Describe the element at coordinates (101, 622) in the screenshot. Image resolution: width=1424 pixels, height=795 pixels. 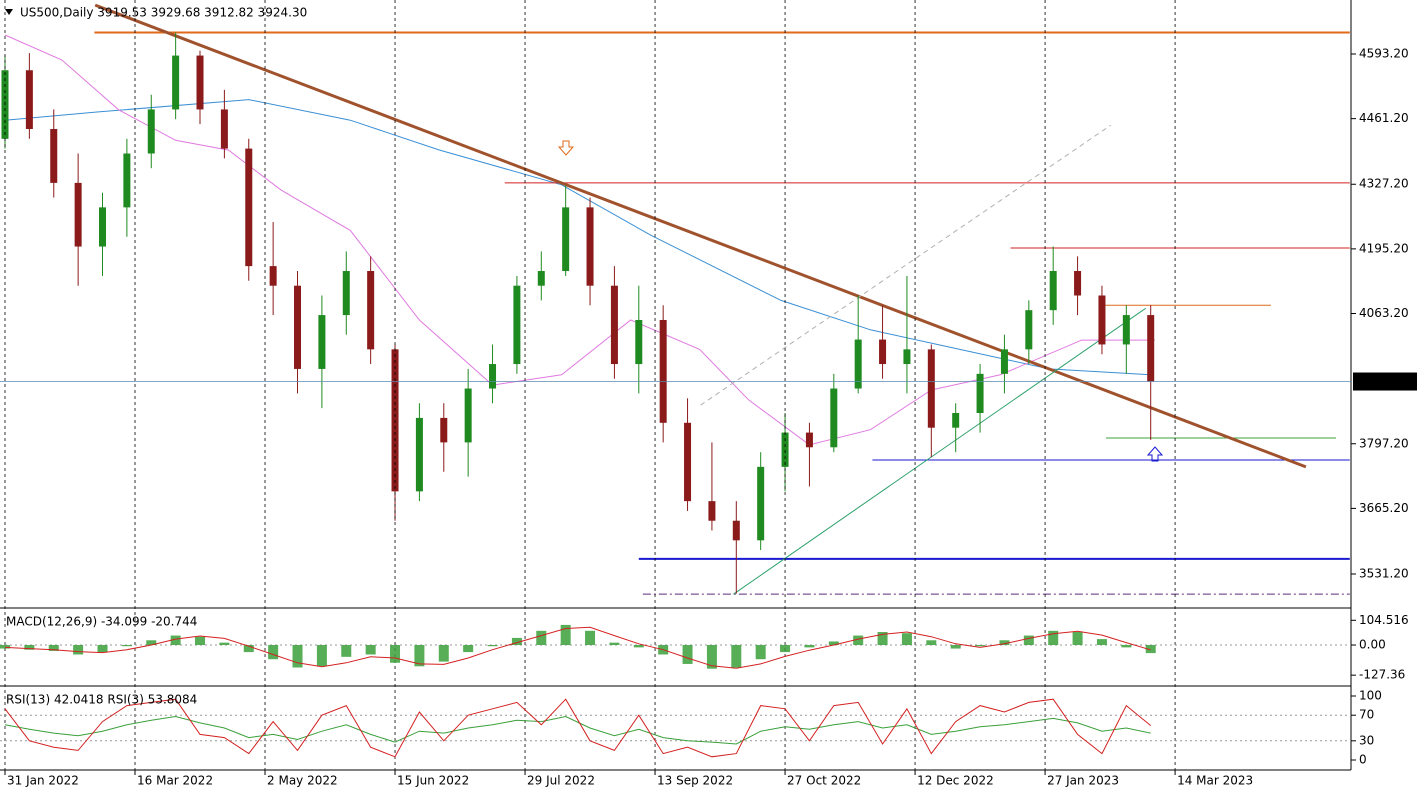
I see `indicator-title: MACD(12,26,9) -34.099 -20.744` at that location.